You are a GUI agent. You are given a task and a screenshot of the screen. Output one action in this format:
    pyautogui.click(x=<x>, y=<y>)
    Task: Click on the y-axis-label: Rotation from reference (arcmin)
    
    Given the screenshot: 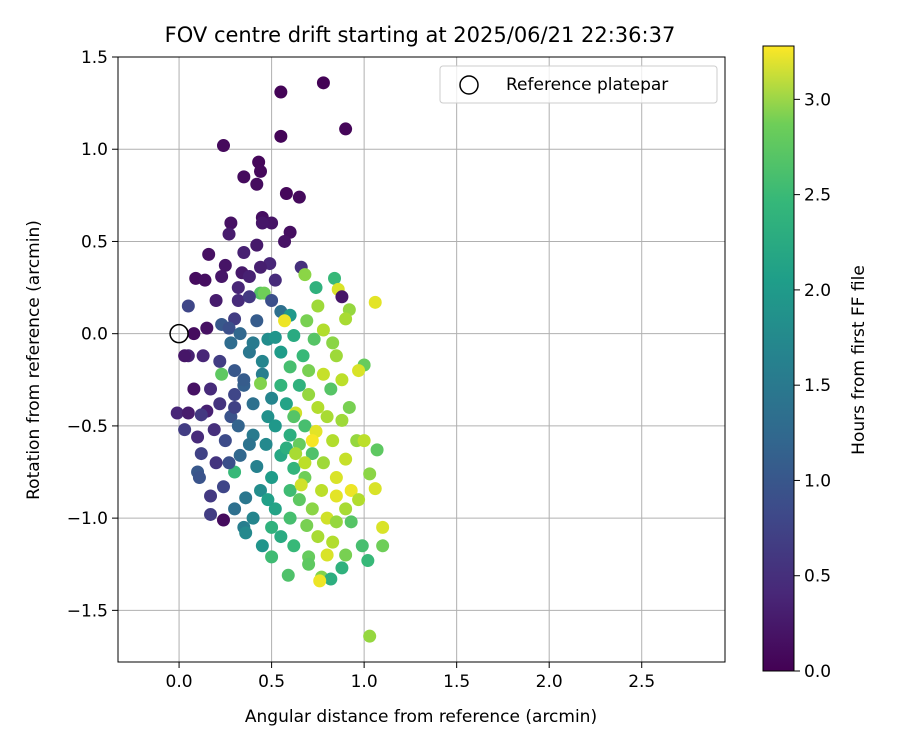 What is the action you would take?
    pyautogui.click(x=34, y=360)
    